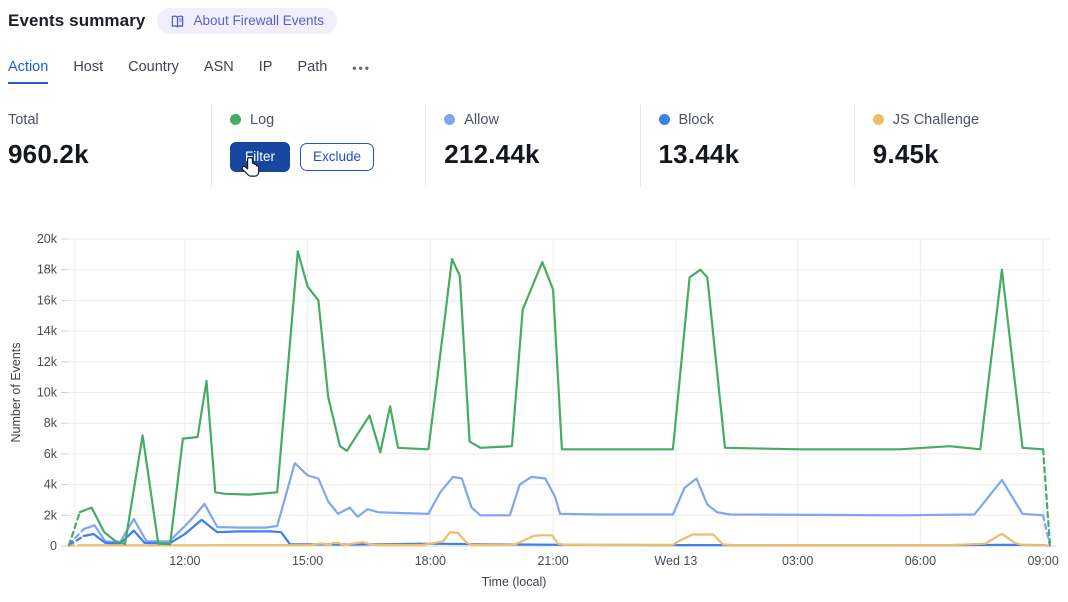 Image resolution: width=1068 pixels, height=602 pixels. What do you see at coordinates (450, 119) in the screenshot?
I see `allow-legend-dot-icon` at bounding box center [450, 119].